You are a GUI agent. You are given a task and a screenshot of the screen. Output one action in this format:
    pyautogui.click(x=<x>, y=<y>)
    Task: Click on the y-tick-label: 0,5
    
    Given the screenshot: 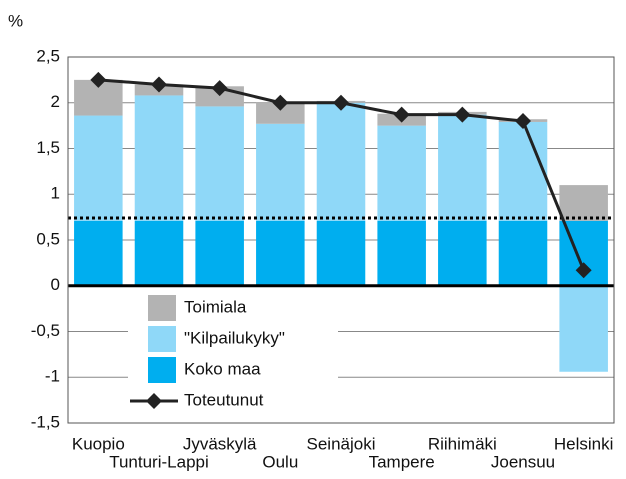 What is the action you would take?
    pyautogui.click(x=48, y=238)
    